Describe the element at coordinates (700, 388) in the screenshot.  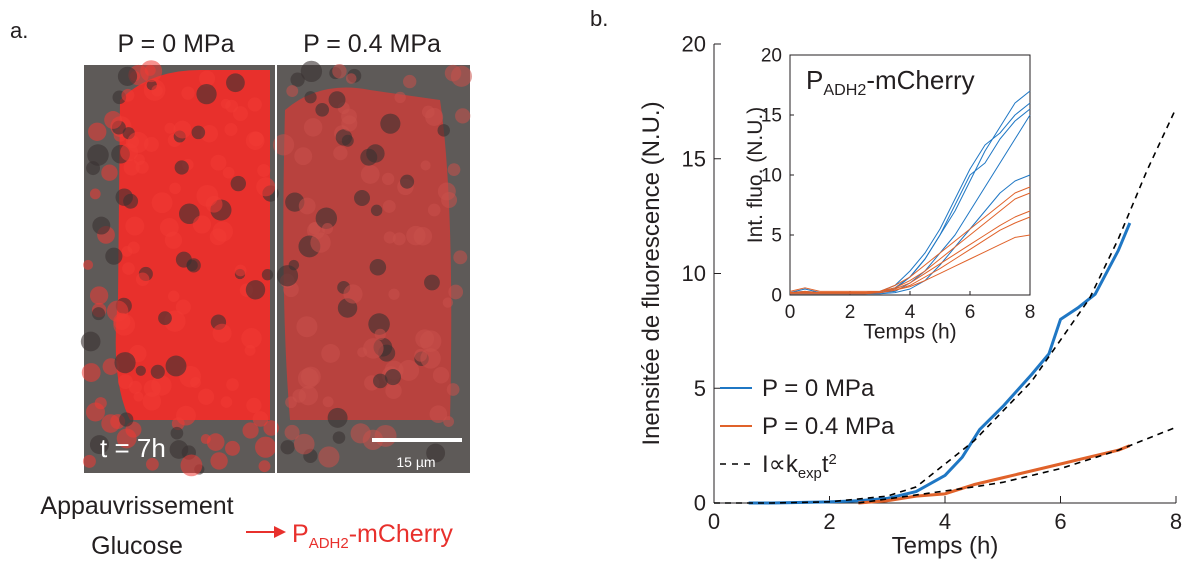
I see `y-tick-label: 5` at that location.